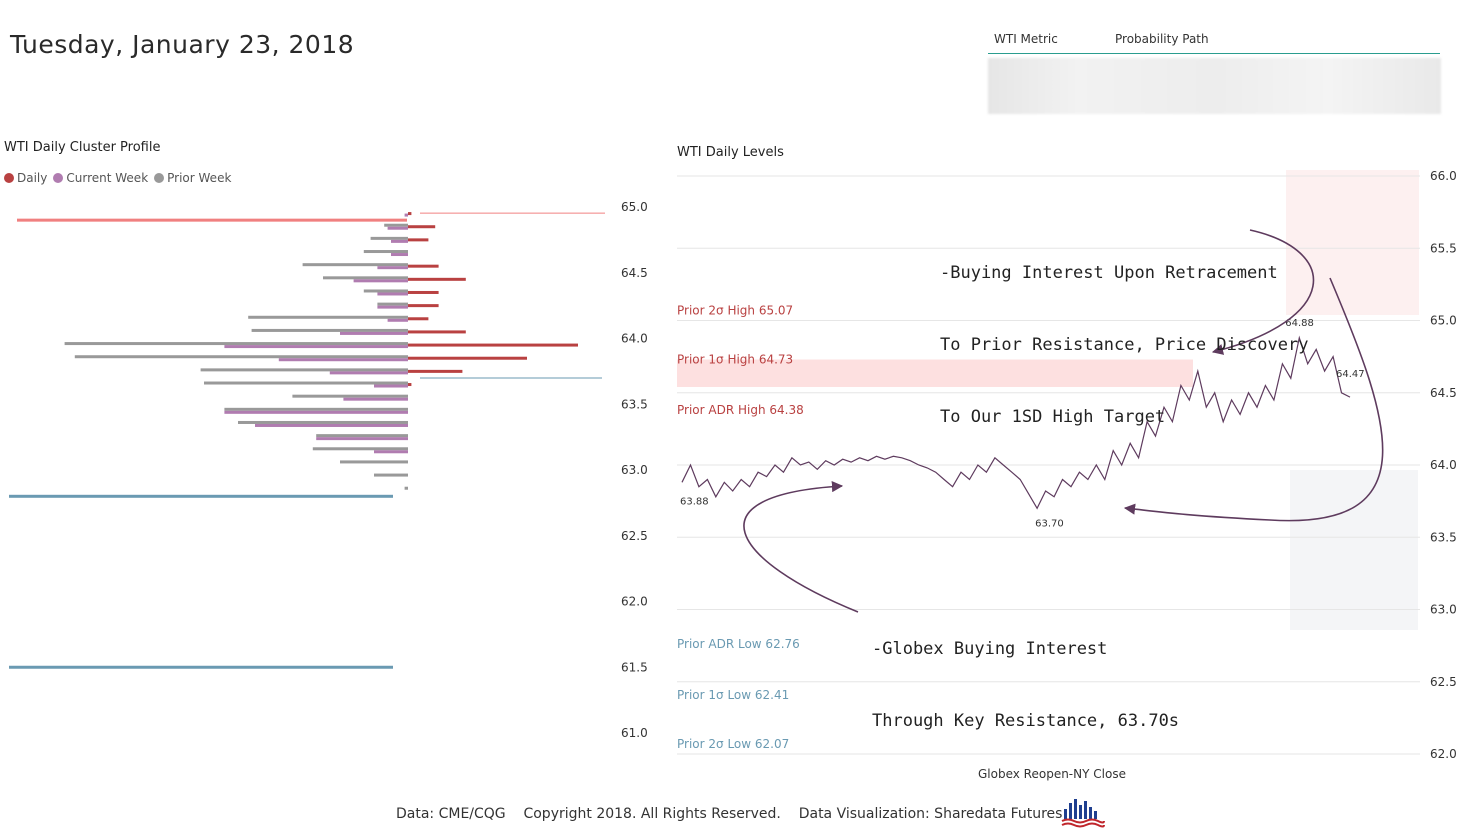 This screenshot has width=1457, height=838. What do you see at coordinates (694, 501) in the screenshot?
I see `price-point-label: 63.88` at bounding box center [694, 501].